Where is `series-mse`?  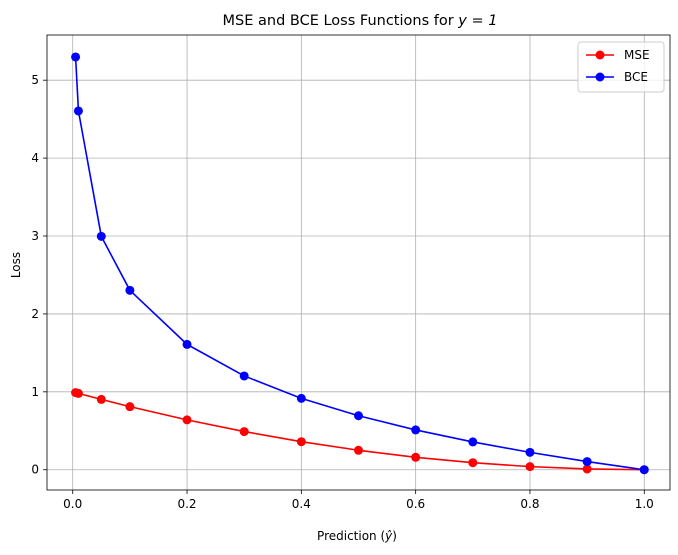
series-mse is located at coordinates (360, 431).